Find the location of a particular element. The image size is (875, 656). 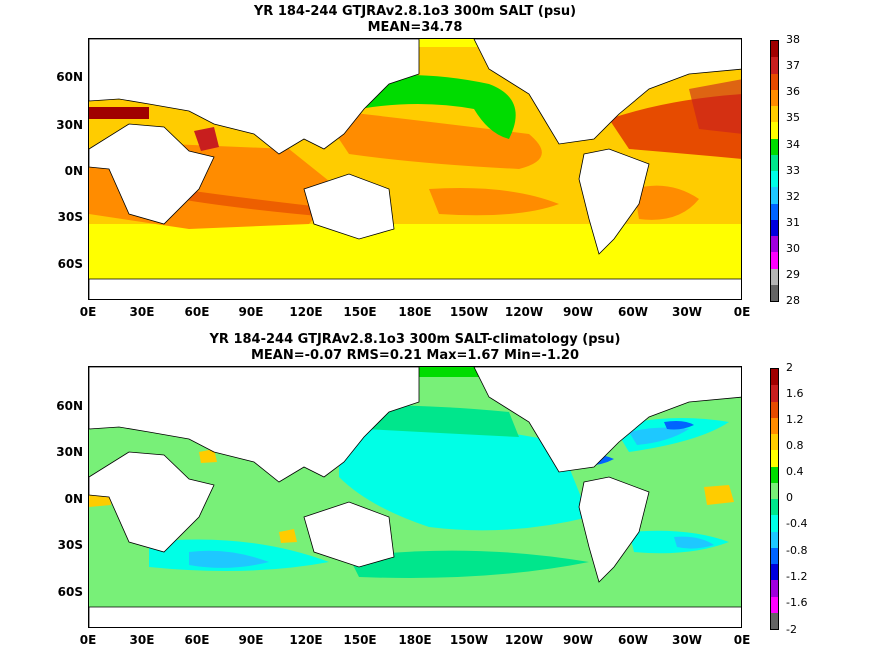

panel2-colorbar-label: 0 is located at coordinates (789, 497).